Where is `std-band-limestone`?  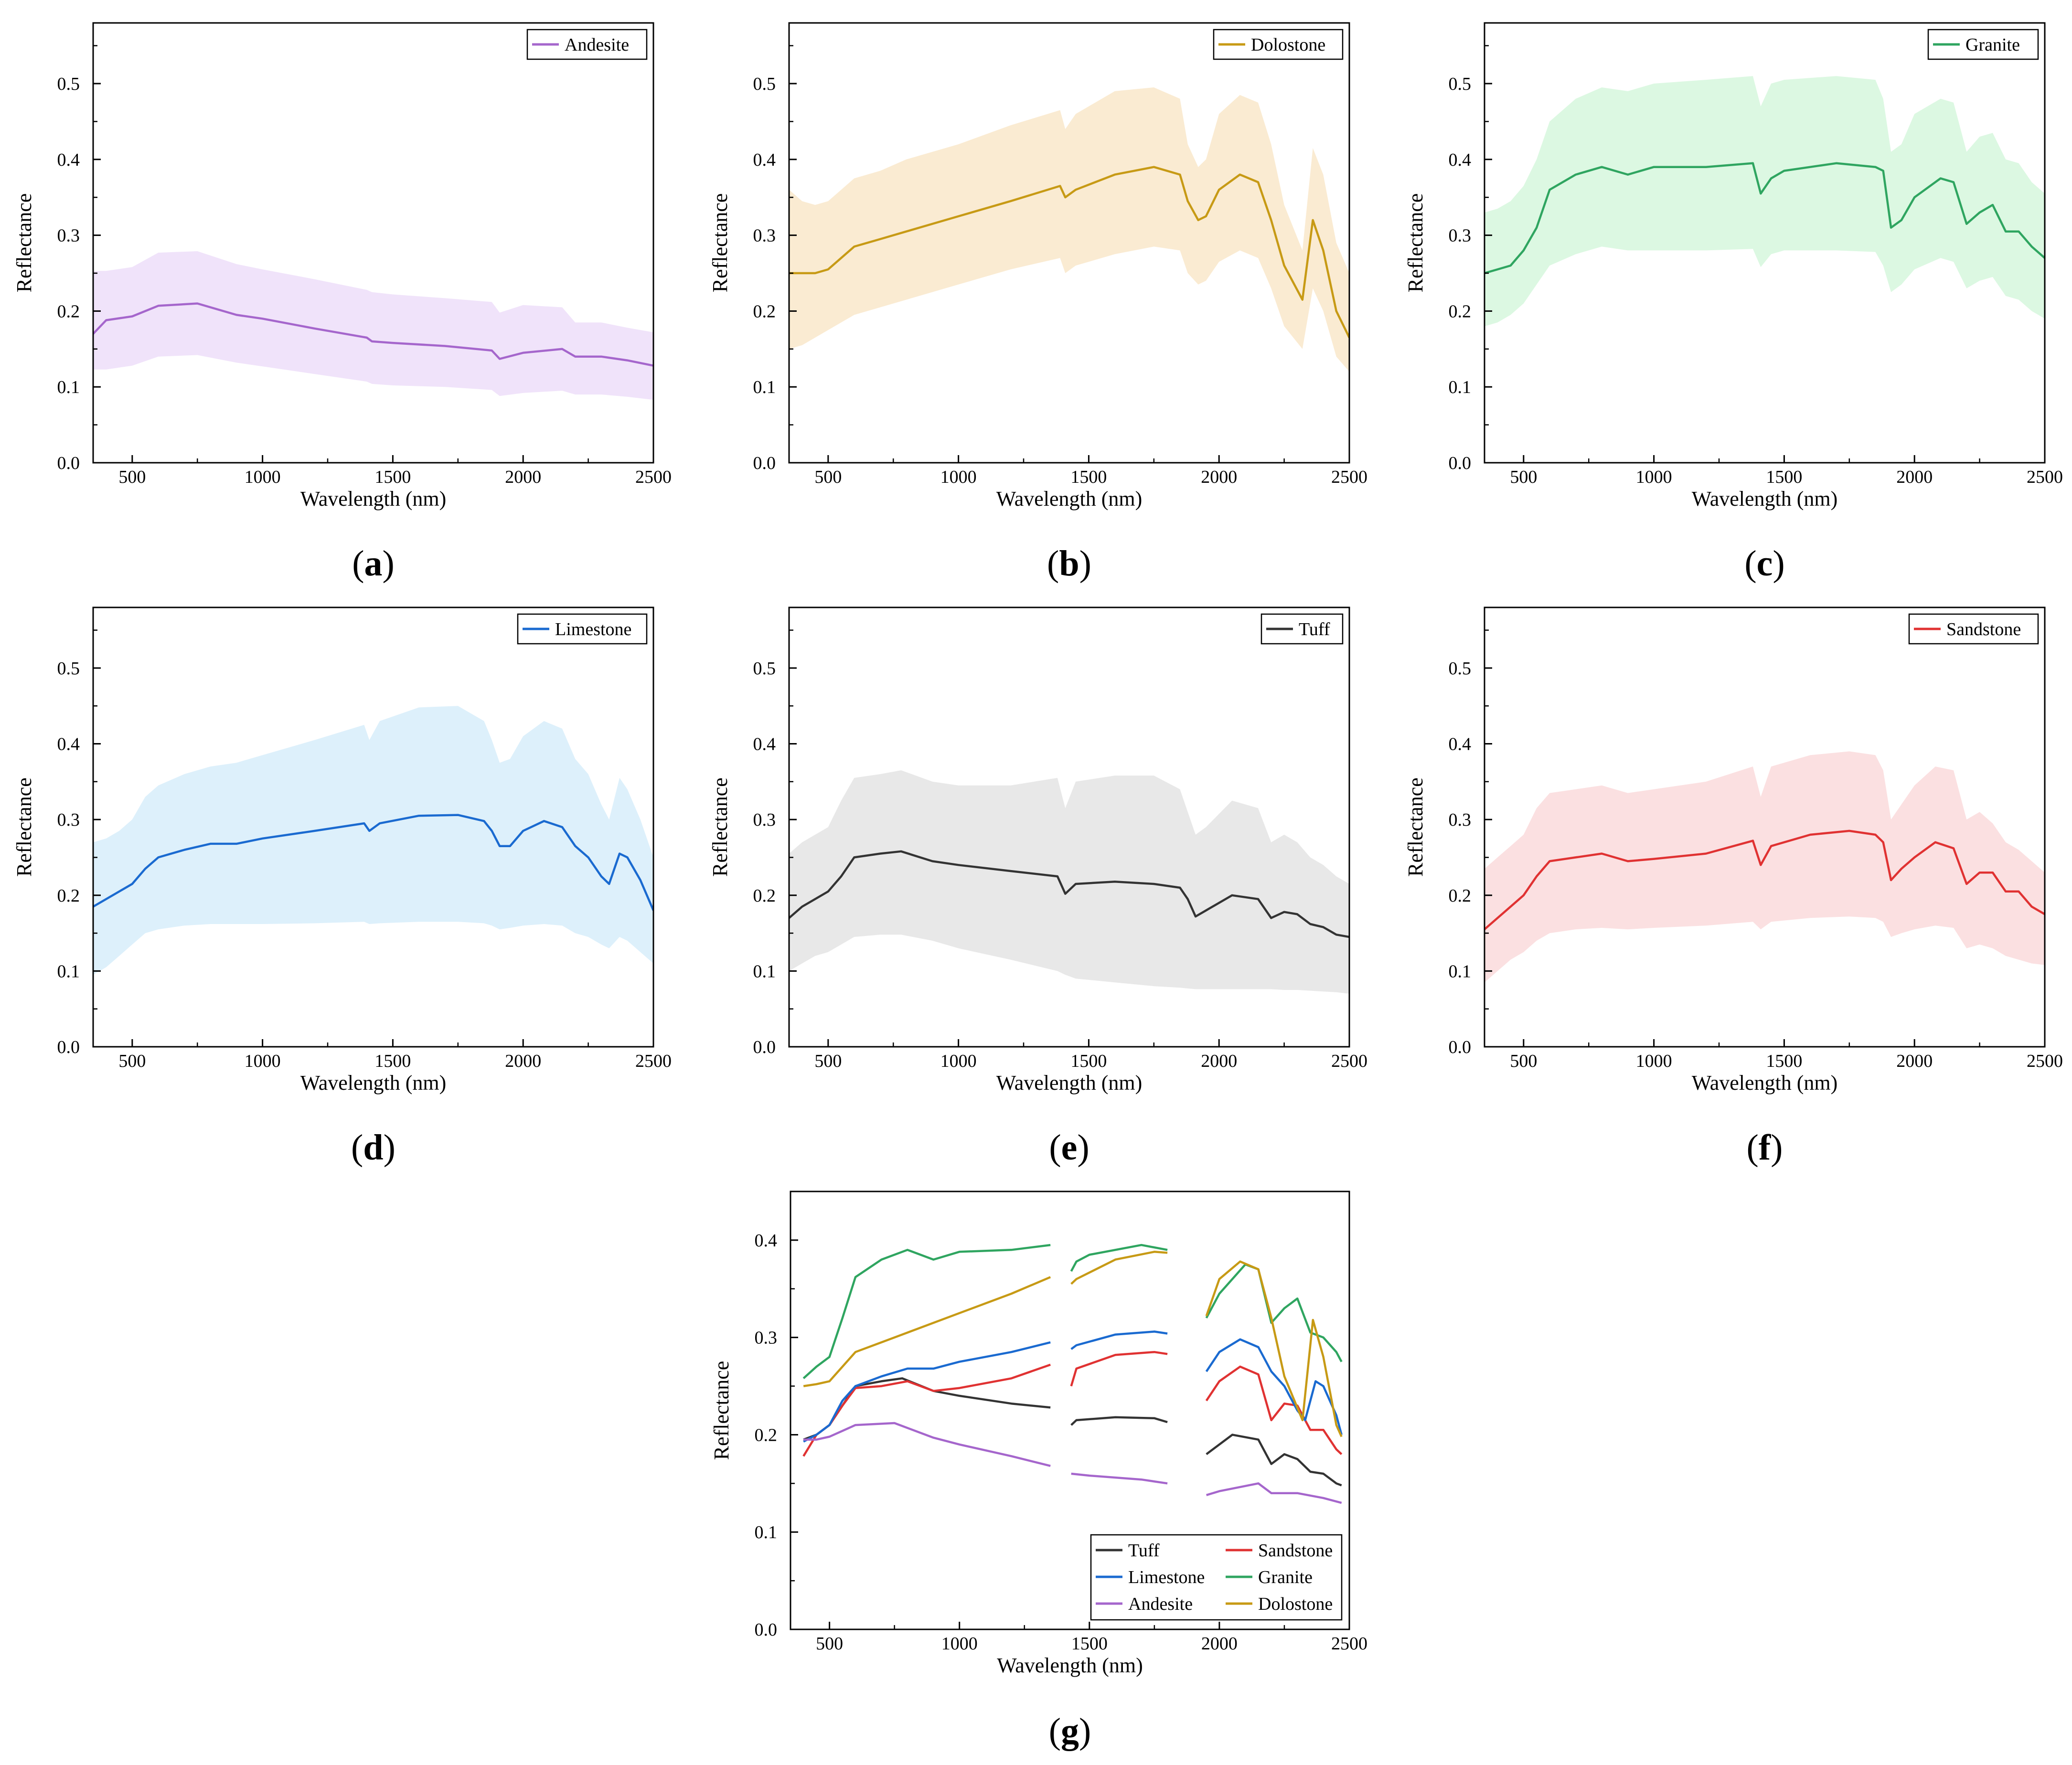 std-band-limestone is located at coordinates (373, 840).